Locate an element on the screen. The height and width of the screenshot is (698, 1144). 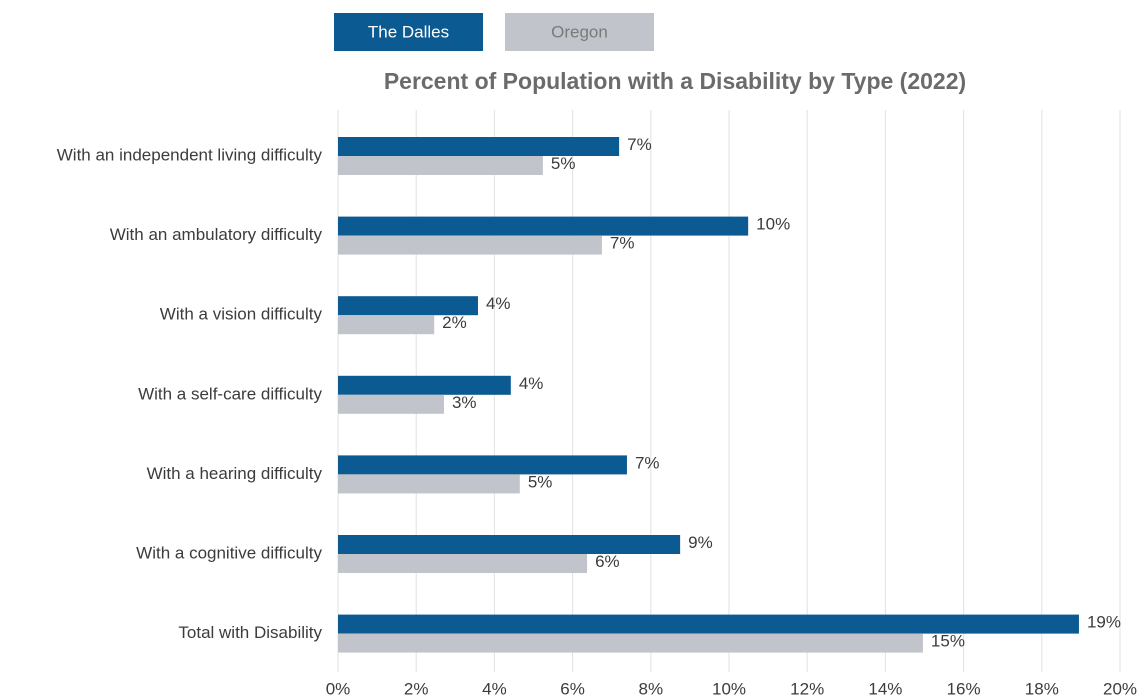
value-label: 2% is located at coordinates (454, 322).